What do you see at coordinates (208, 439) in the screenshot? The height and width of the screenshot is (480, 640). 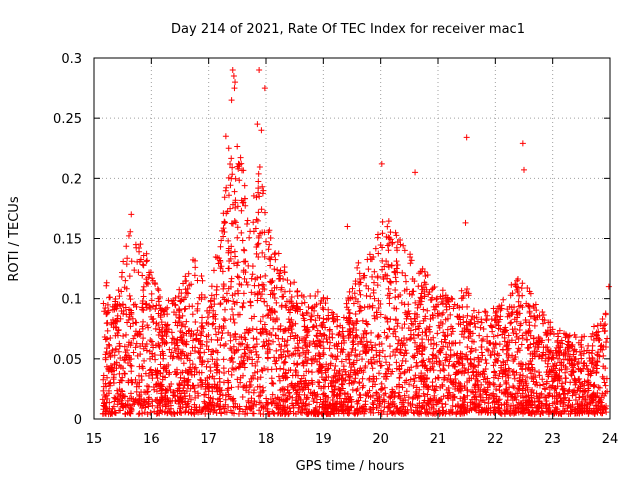 I see `x-tick-label: 17` at bounding box center [208, 439].